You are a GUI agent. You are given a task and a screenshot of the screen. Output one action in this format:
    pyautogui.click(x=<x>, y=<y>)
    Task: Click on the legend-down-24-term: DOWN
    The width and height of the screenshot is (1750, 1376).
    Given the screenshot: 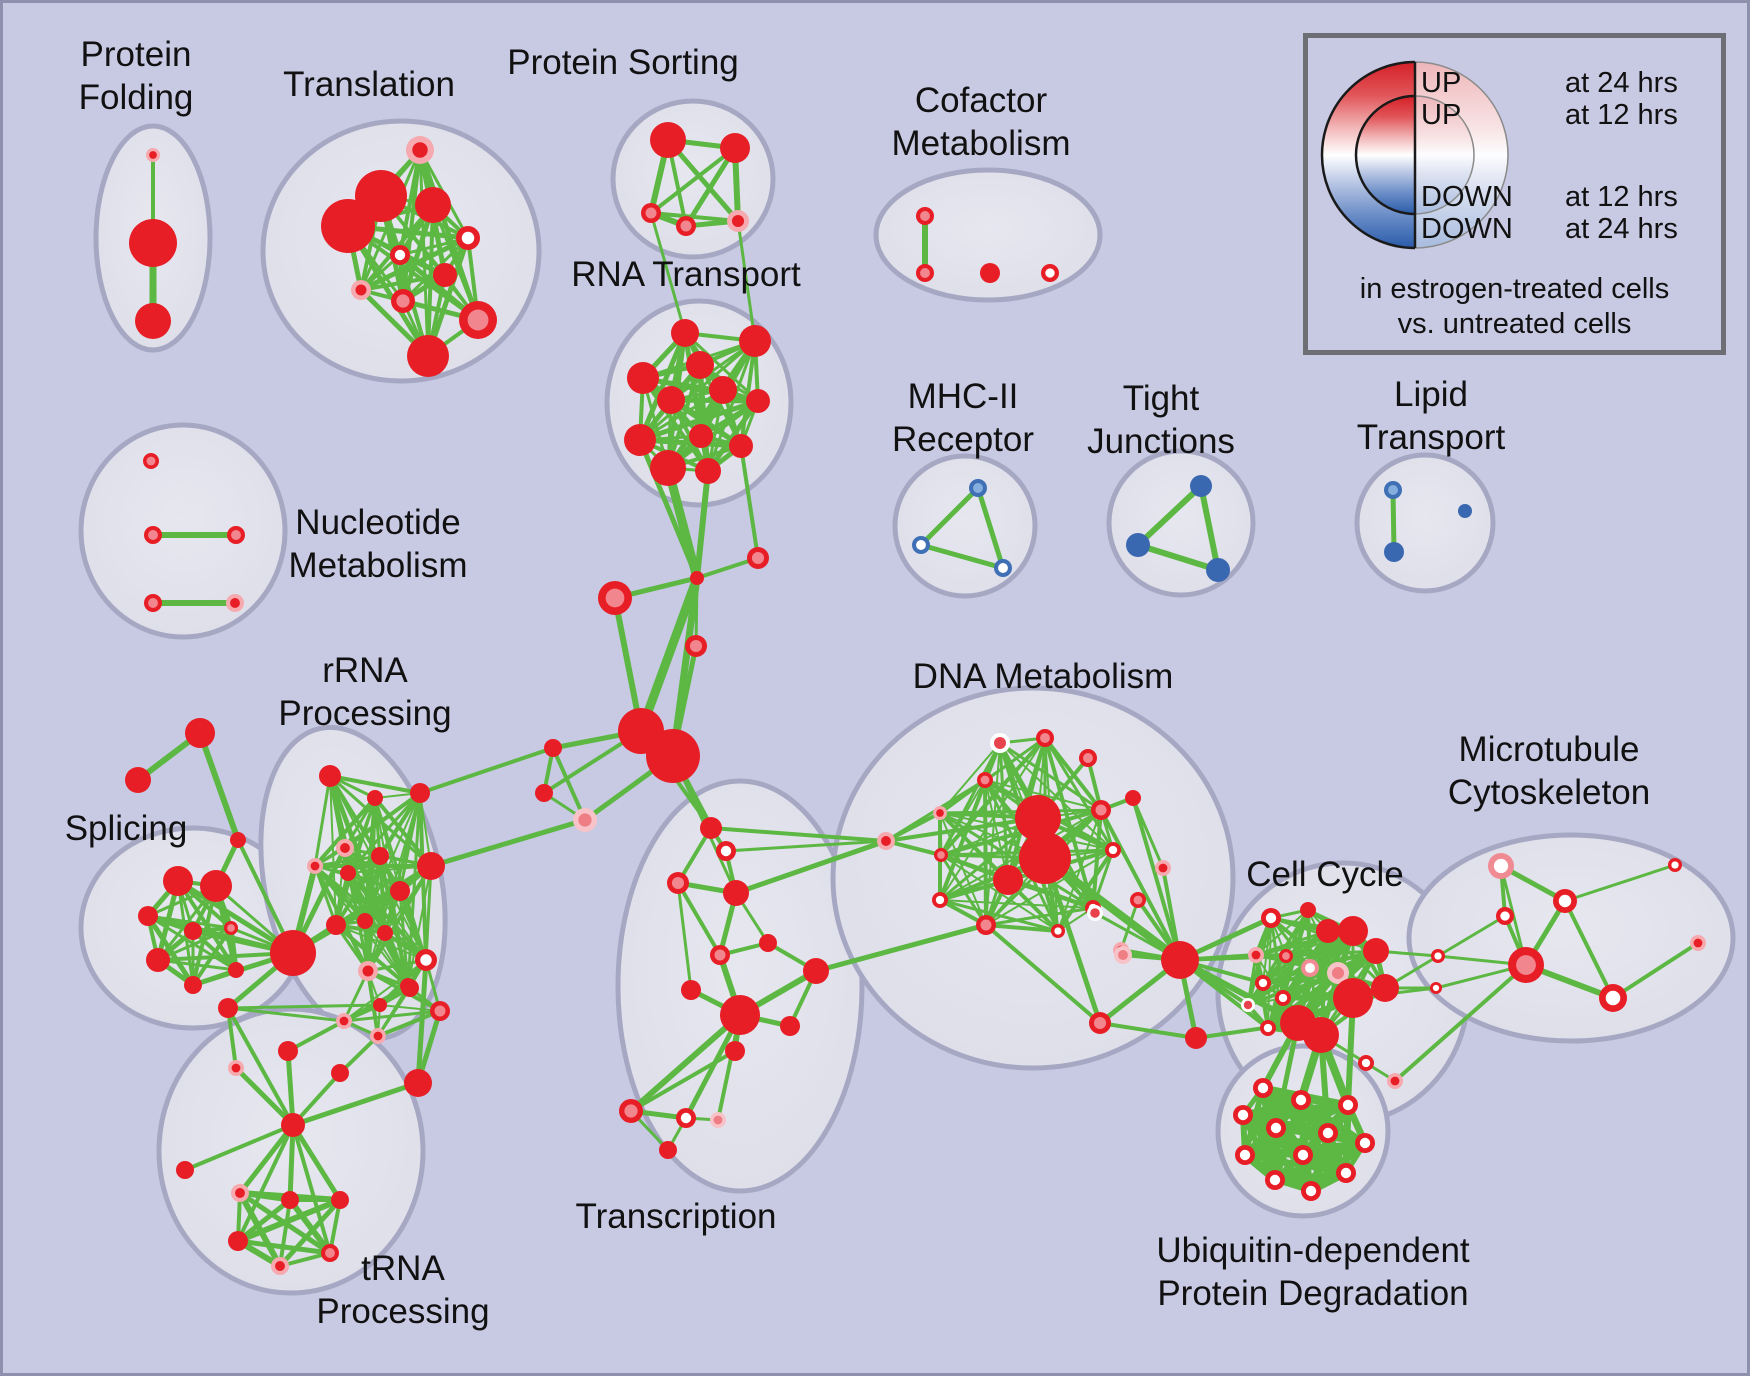 What is the action you would take?
    pyautogui.click(x=1467, y=229)
    